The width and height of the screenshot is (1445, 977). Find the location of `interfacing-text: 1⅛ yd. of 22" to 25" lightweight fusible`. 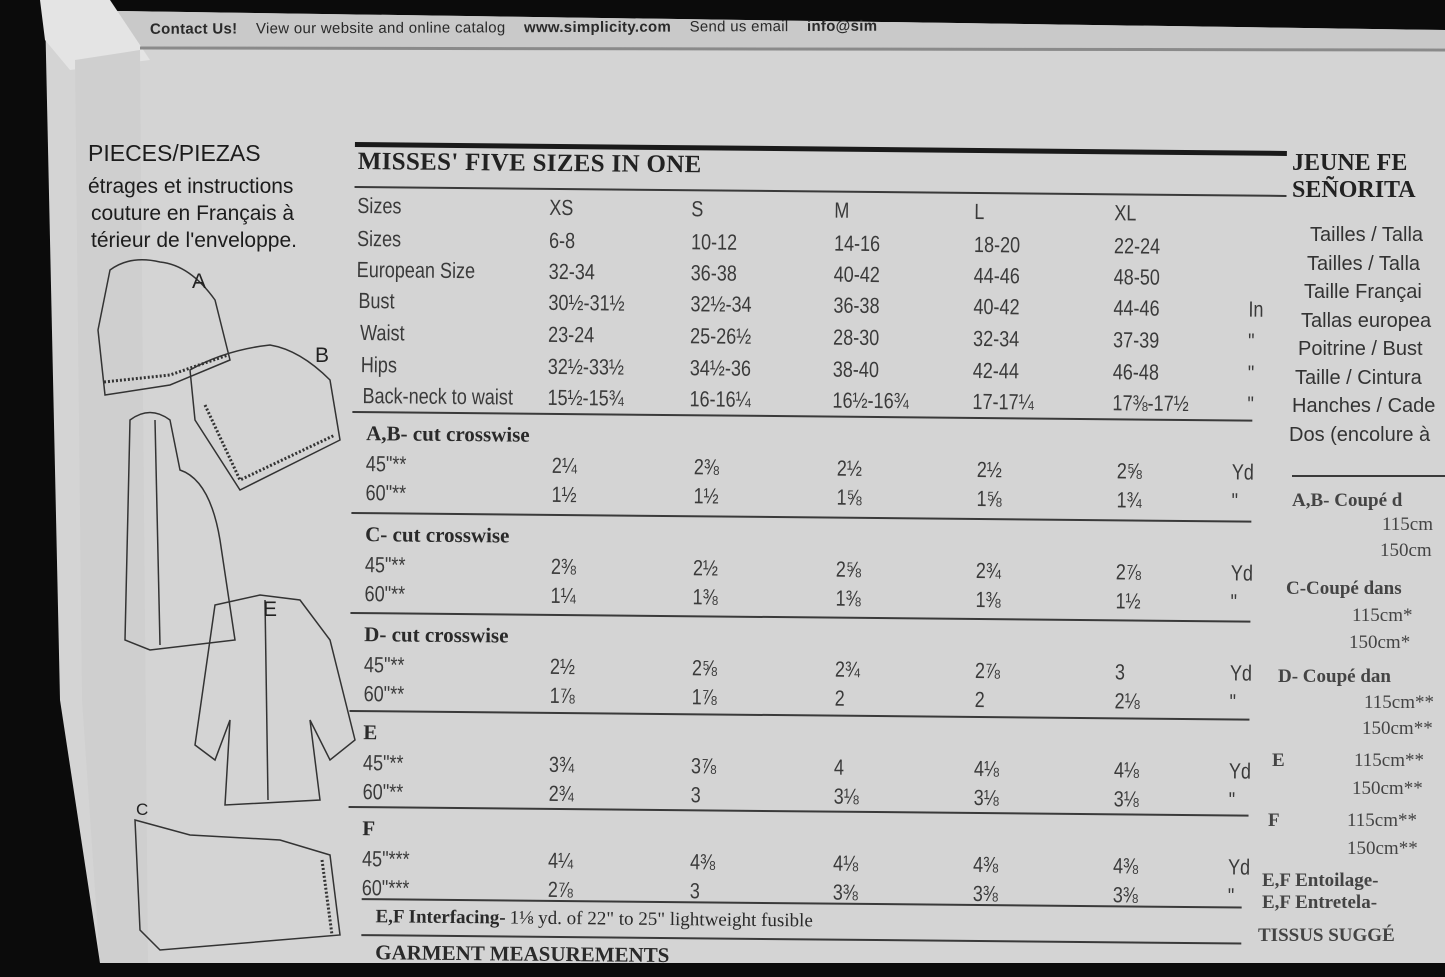

interfacing-text: 1⅛ yd. of 22" to 25" lightweight fusible is located at coordinates (661, 919).